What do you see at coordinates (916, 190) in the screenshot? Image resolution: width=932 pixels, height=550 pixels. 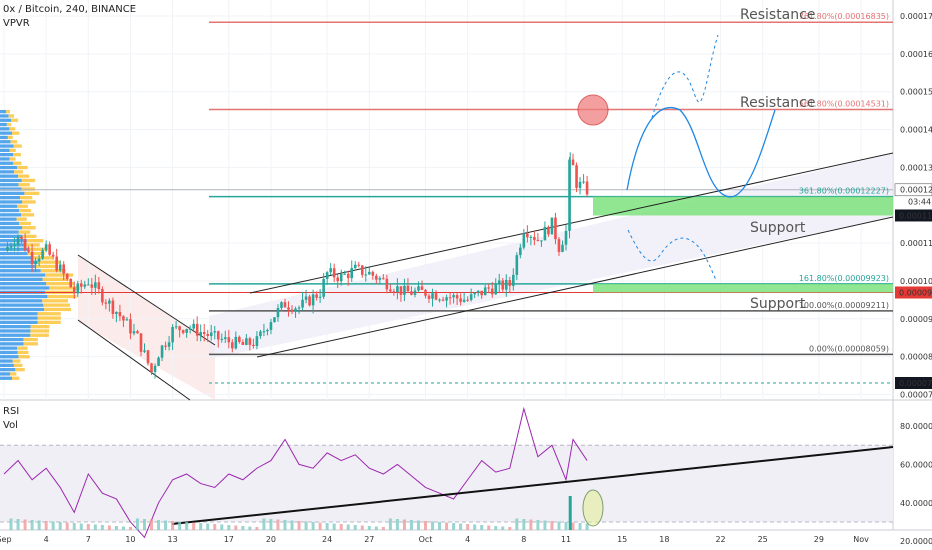 I see `current-price-tag-label: 0.00012410` at bounding box center [916, 190].